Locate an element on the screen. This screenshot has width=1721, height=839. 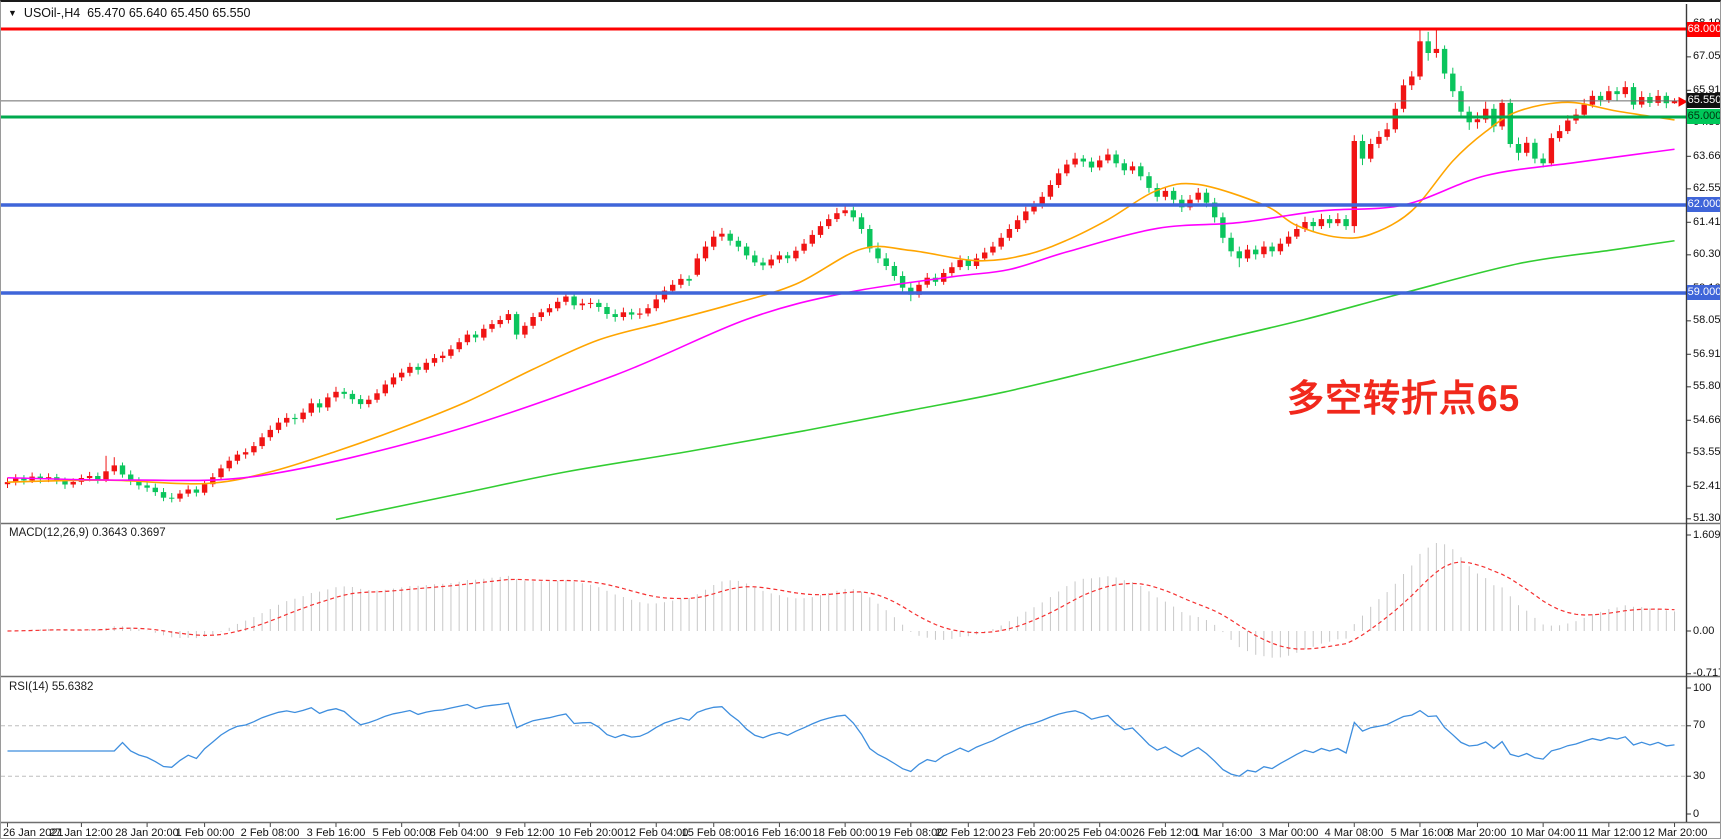
price-badge: 62.000 is located at coordinates (1704, 204).